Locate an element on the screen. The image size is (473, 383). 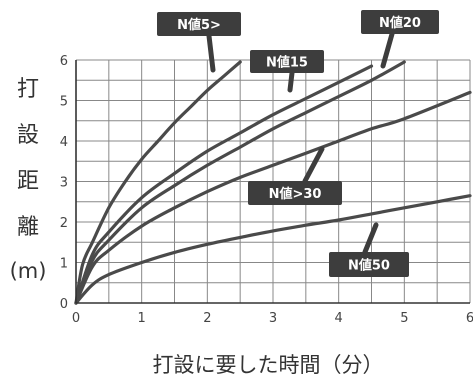
series-label: N値20 is located at coordinates (400, 23).